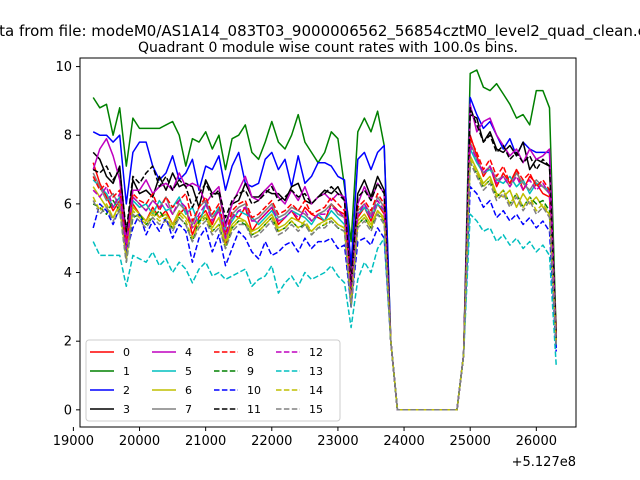 The width and height of the screenshot is (640, 480). What do you see at coordinates (188, 409) in the screenshot?
I see `legend-label-7: 7` at bounding box center [188, 409].